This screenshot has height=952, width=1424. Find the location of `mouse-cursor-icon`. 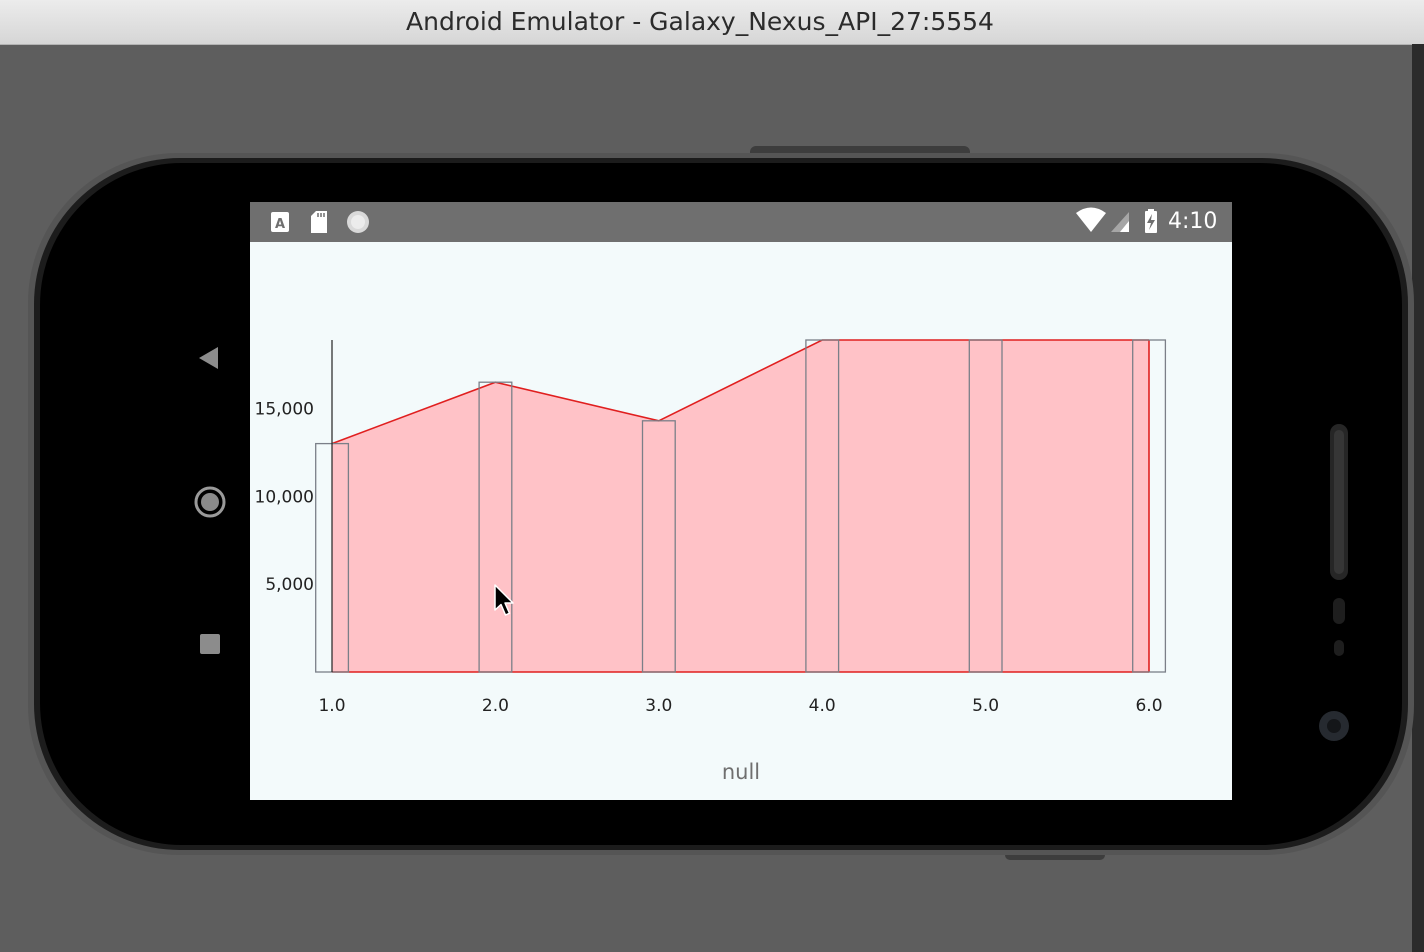

mouse-cursor-icon is located at coordinates (504, 600).